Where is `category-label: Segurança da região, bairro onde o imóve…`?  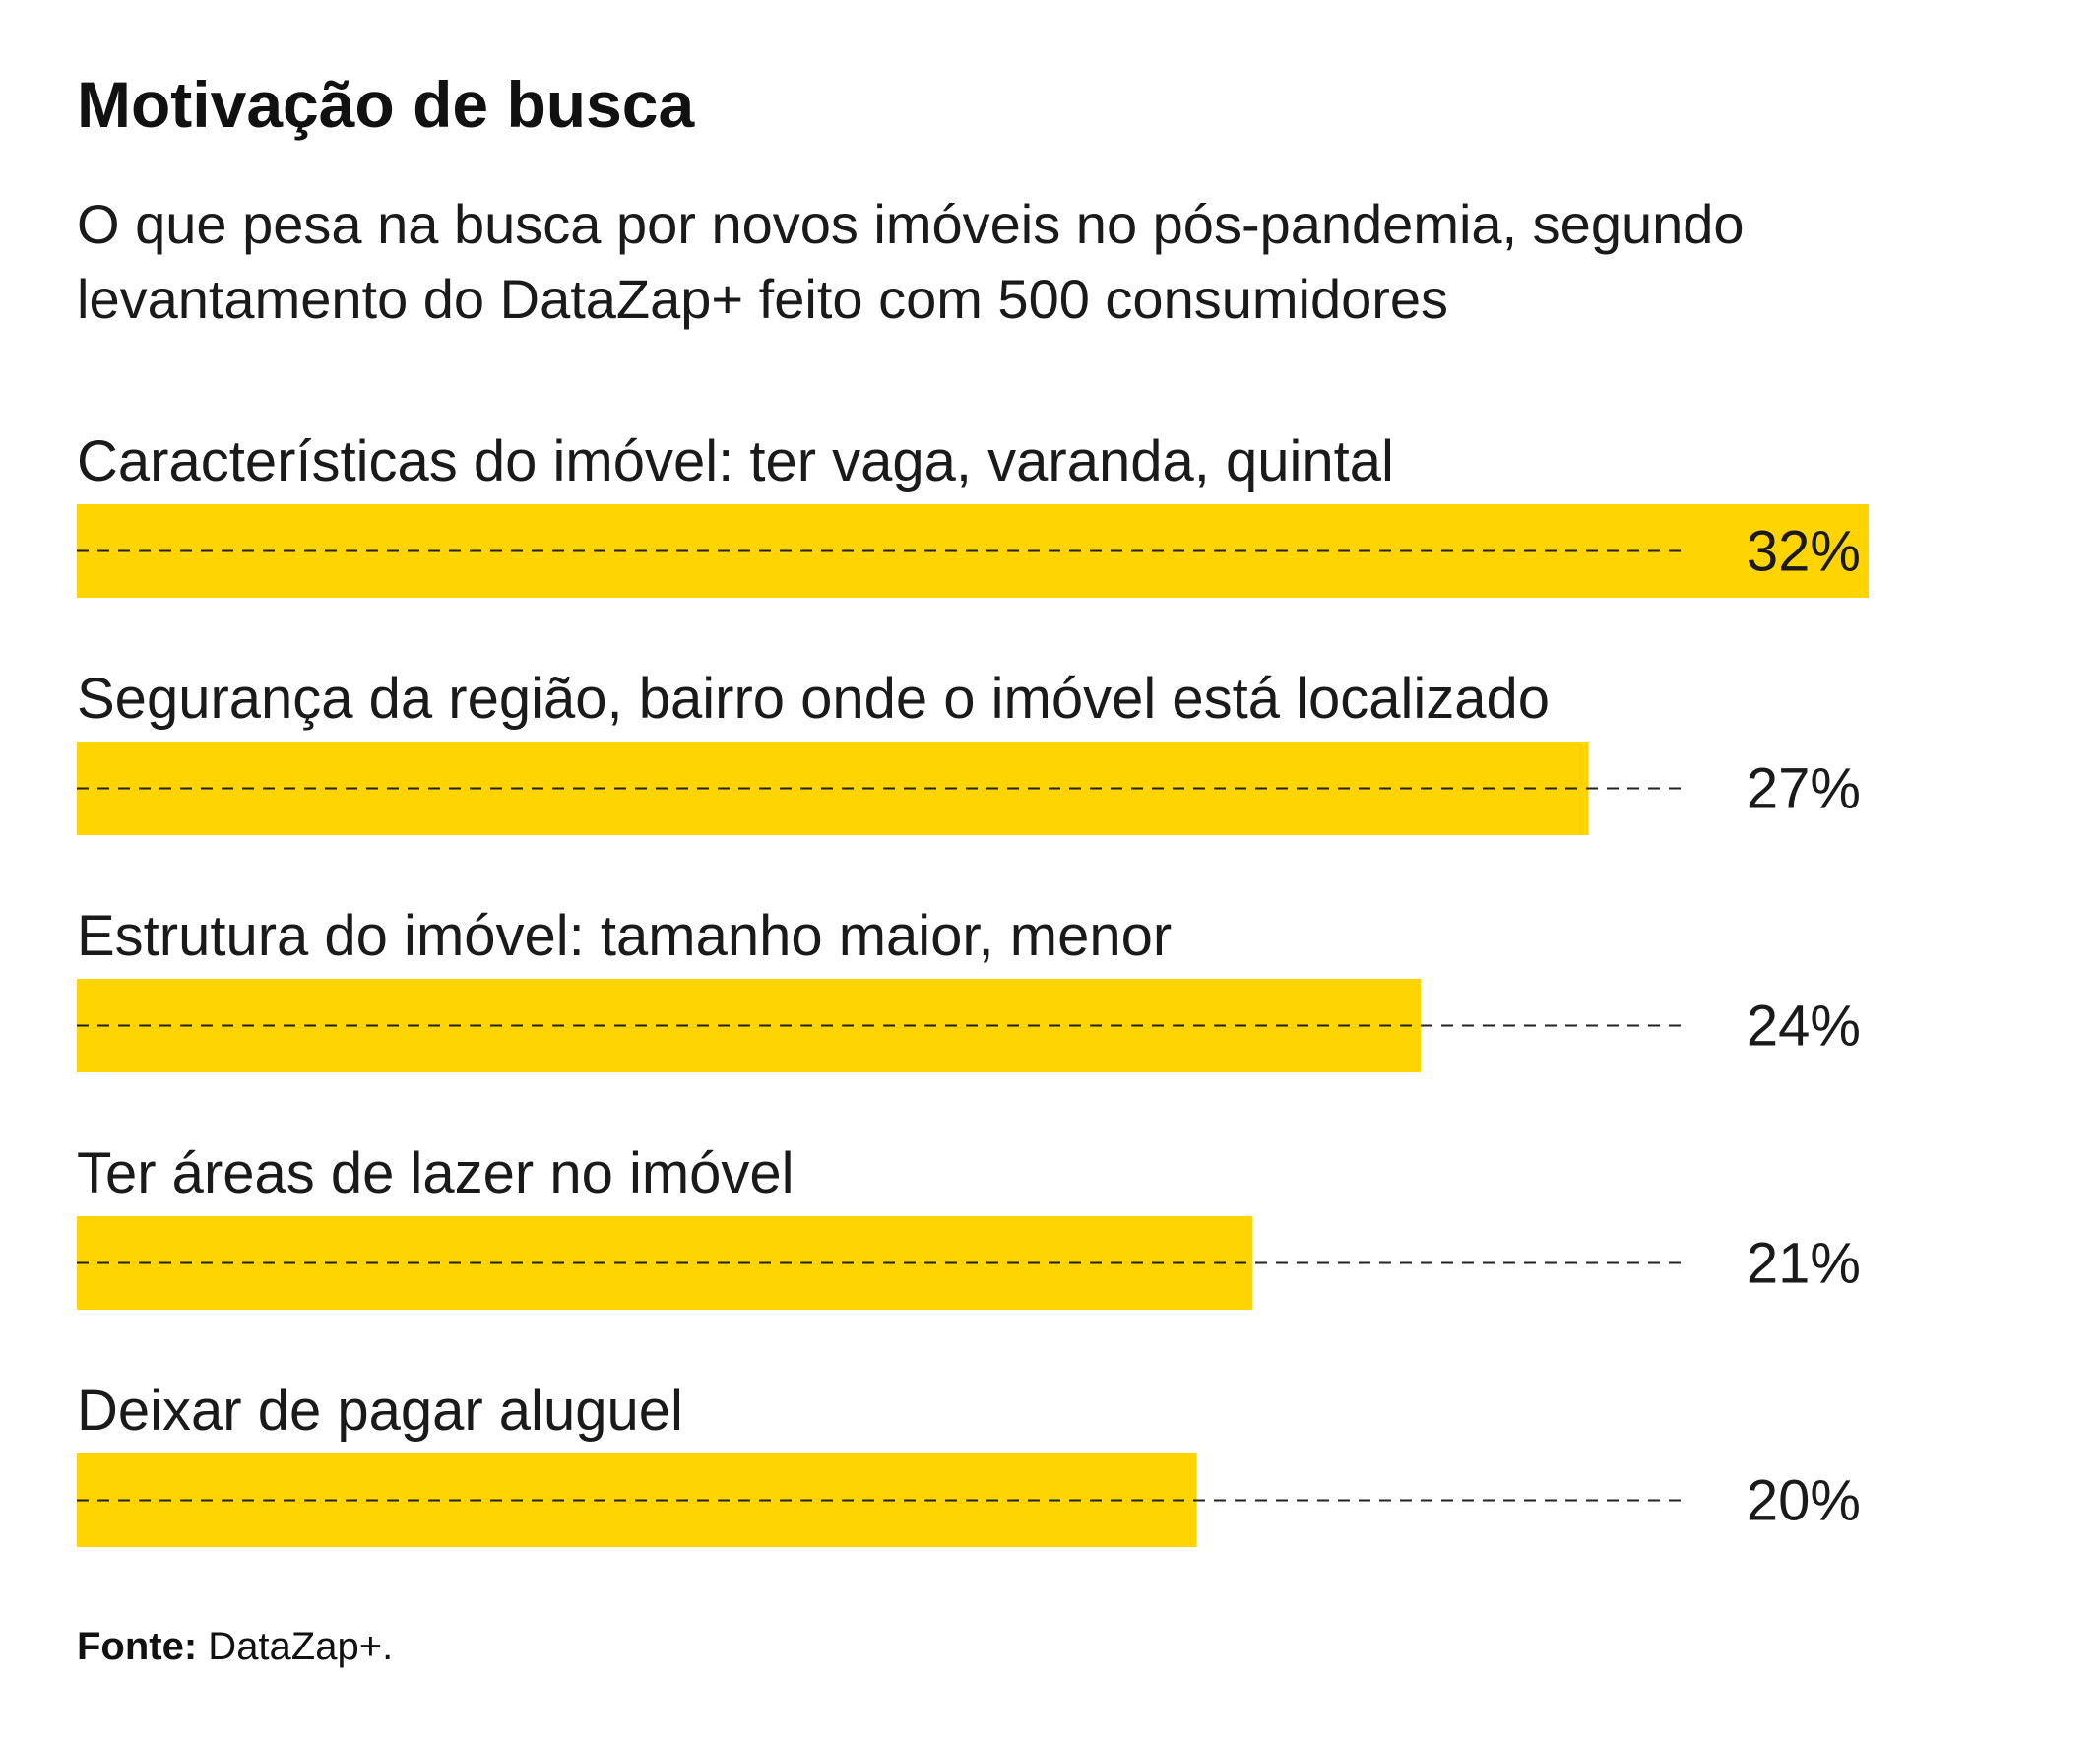 category-label: Segurança da região, bairro onde o imóve… is located at coordinates (814, 699).